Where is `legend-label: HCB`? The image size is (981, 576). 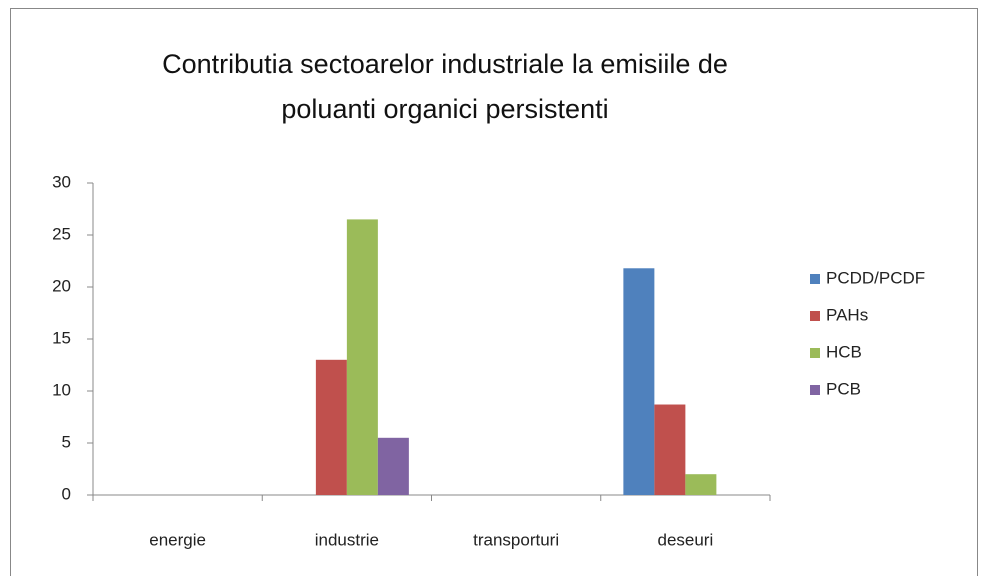
legend-label: HCB is located at coordinates (844, 351).